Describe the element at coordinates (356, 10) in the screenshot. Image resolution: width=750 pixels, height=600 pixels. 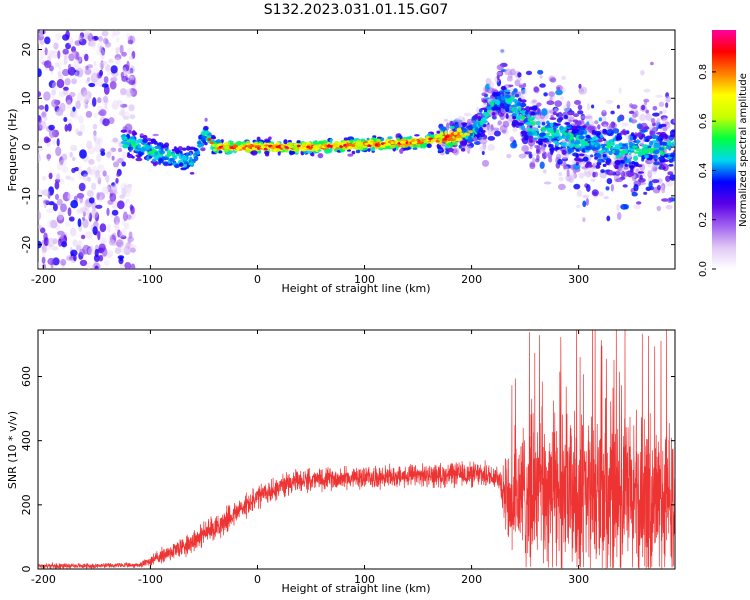
I see `main-title: S132.2023.031.01.15.G07` at that location.